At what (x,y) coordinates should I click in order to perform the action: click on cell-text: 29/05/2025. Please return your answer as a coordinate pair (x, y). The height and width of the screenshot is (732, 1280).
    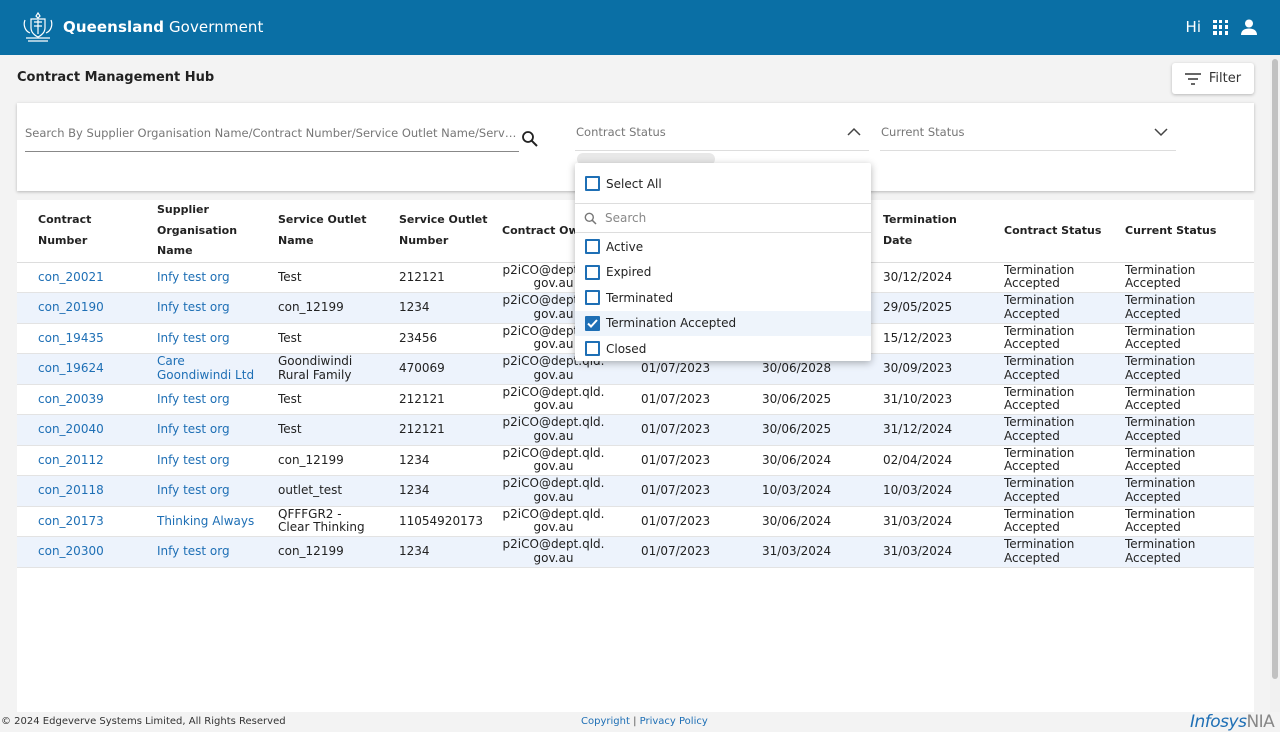
    Looking at the image, I should click on (918, 307).